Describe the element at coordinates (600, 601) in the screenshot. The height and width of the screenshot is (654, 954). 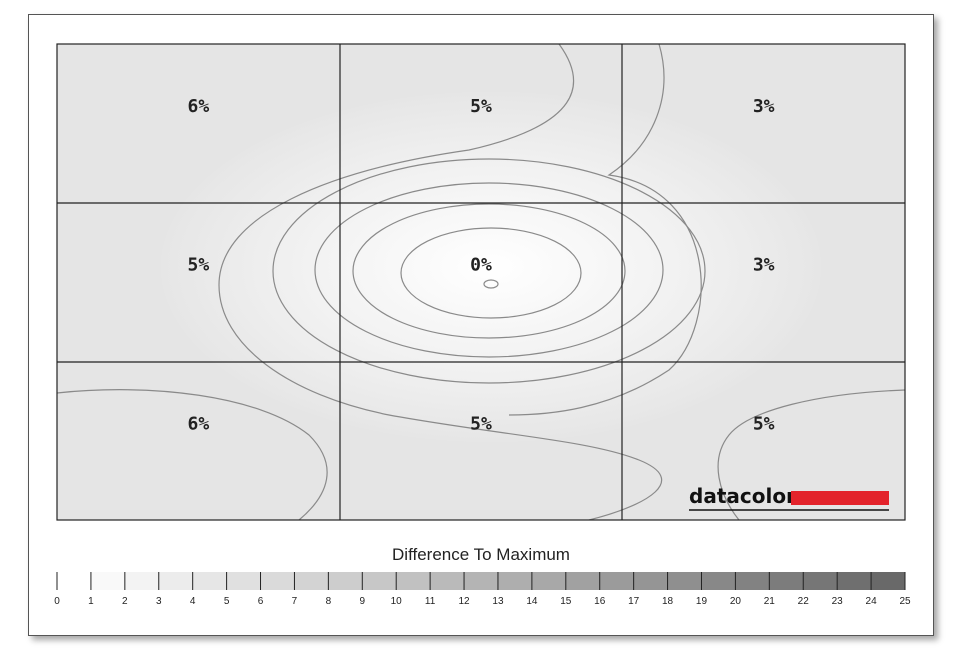
I see `legend-tick-label: 16` at that location.